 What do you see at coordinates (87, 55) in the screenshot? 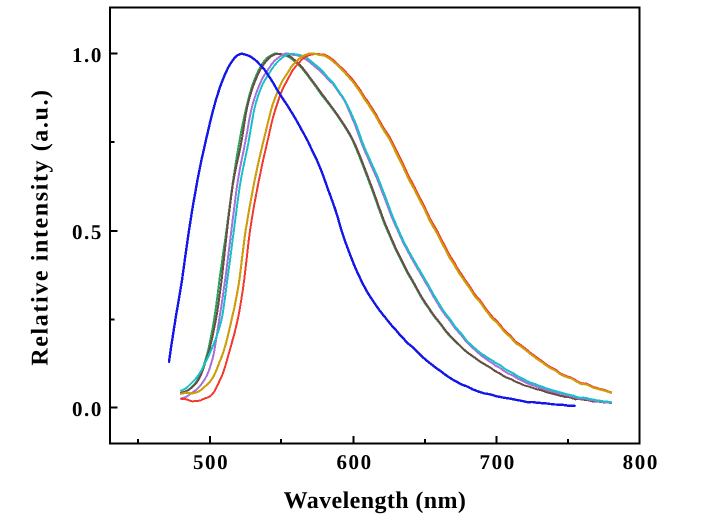
I see `svg-text: 1.0` at bounding box center [87, 55].